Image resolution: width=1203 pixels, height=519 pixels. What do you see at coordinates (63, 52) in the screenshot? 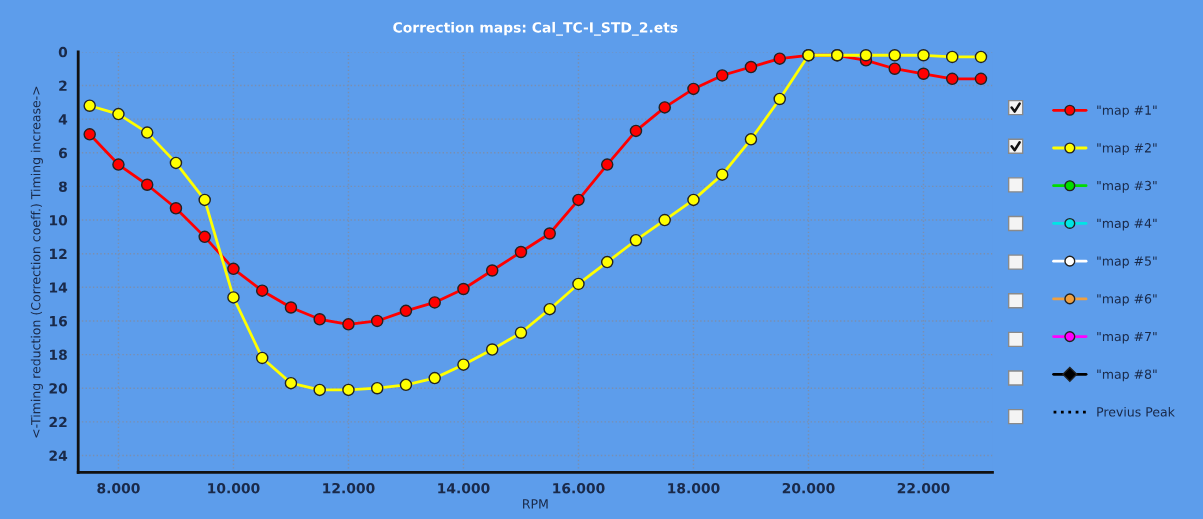
I see `y-tick-label: 0` at bounding box center [63, 52].